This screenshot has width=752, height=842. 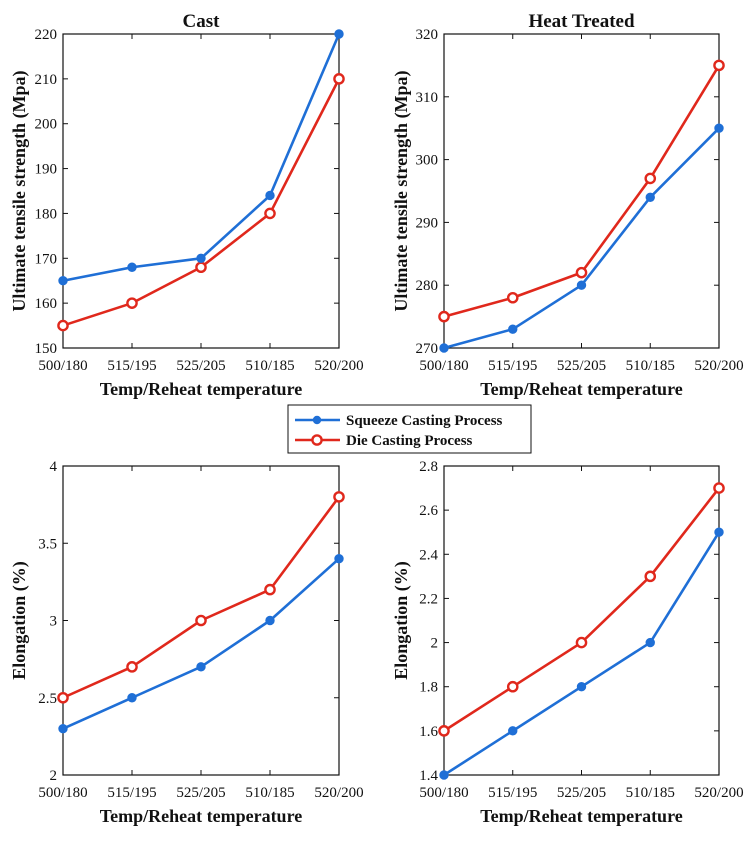 I want to click on y-tick-label: 270, so click(x=427, y=349).